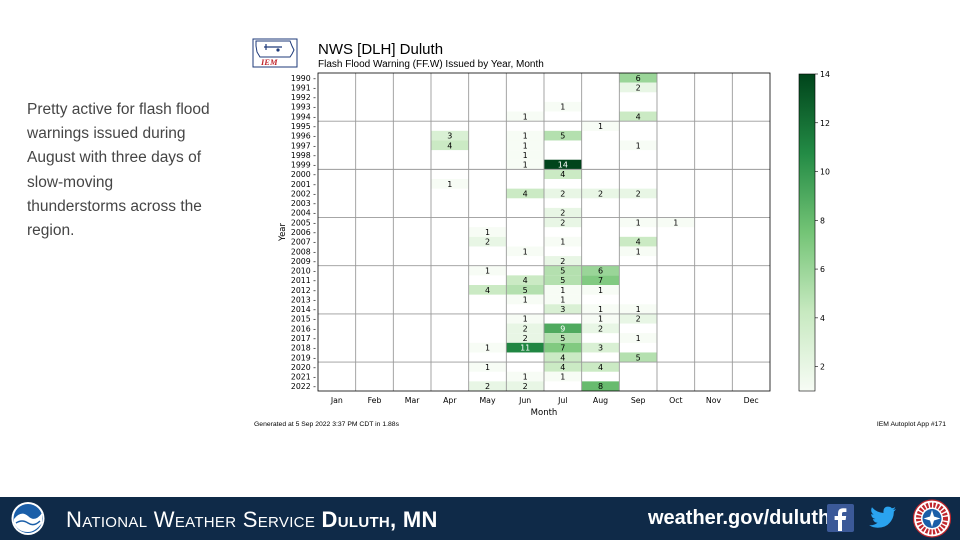 The width and height of the screenshot is (960, 540). I want to click on cell-value-label: 6, so click(600, 271).